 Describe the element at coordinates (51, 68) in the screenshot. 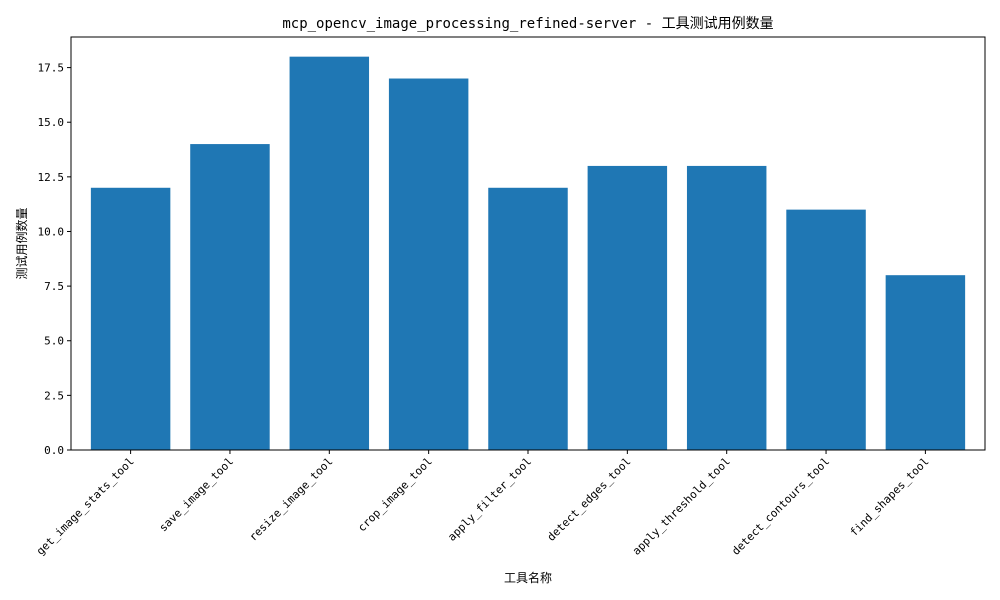

I see `y-tick-label-7: 17.5` at that location.